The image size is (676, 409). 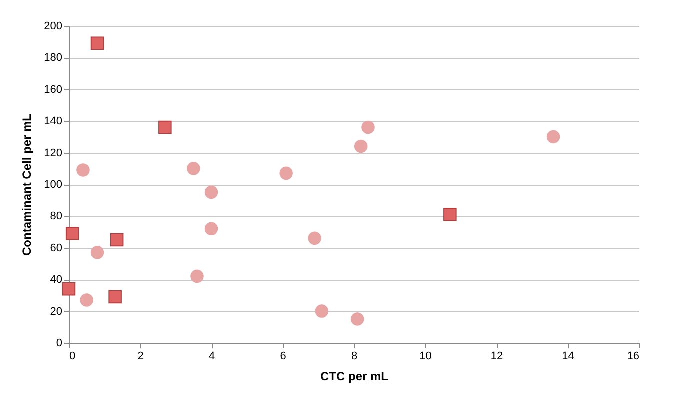 What do you see at coordinates (56, 312) in the screenshot?
I see `y-tick-label: 20` at bounding box center [56, 312].